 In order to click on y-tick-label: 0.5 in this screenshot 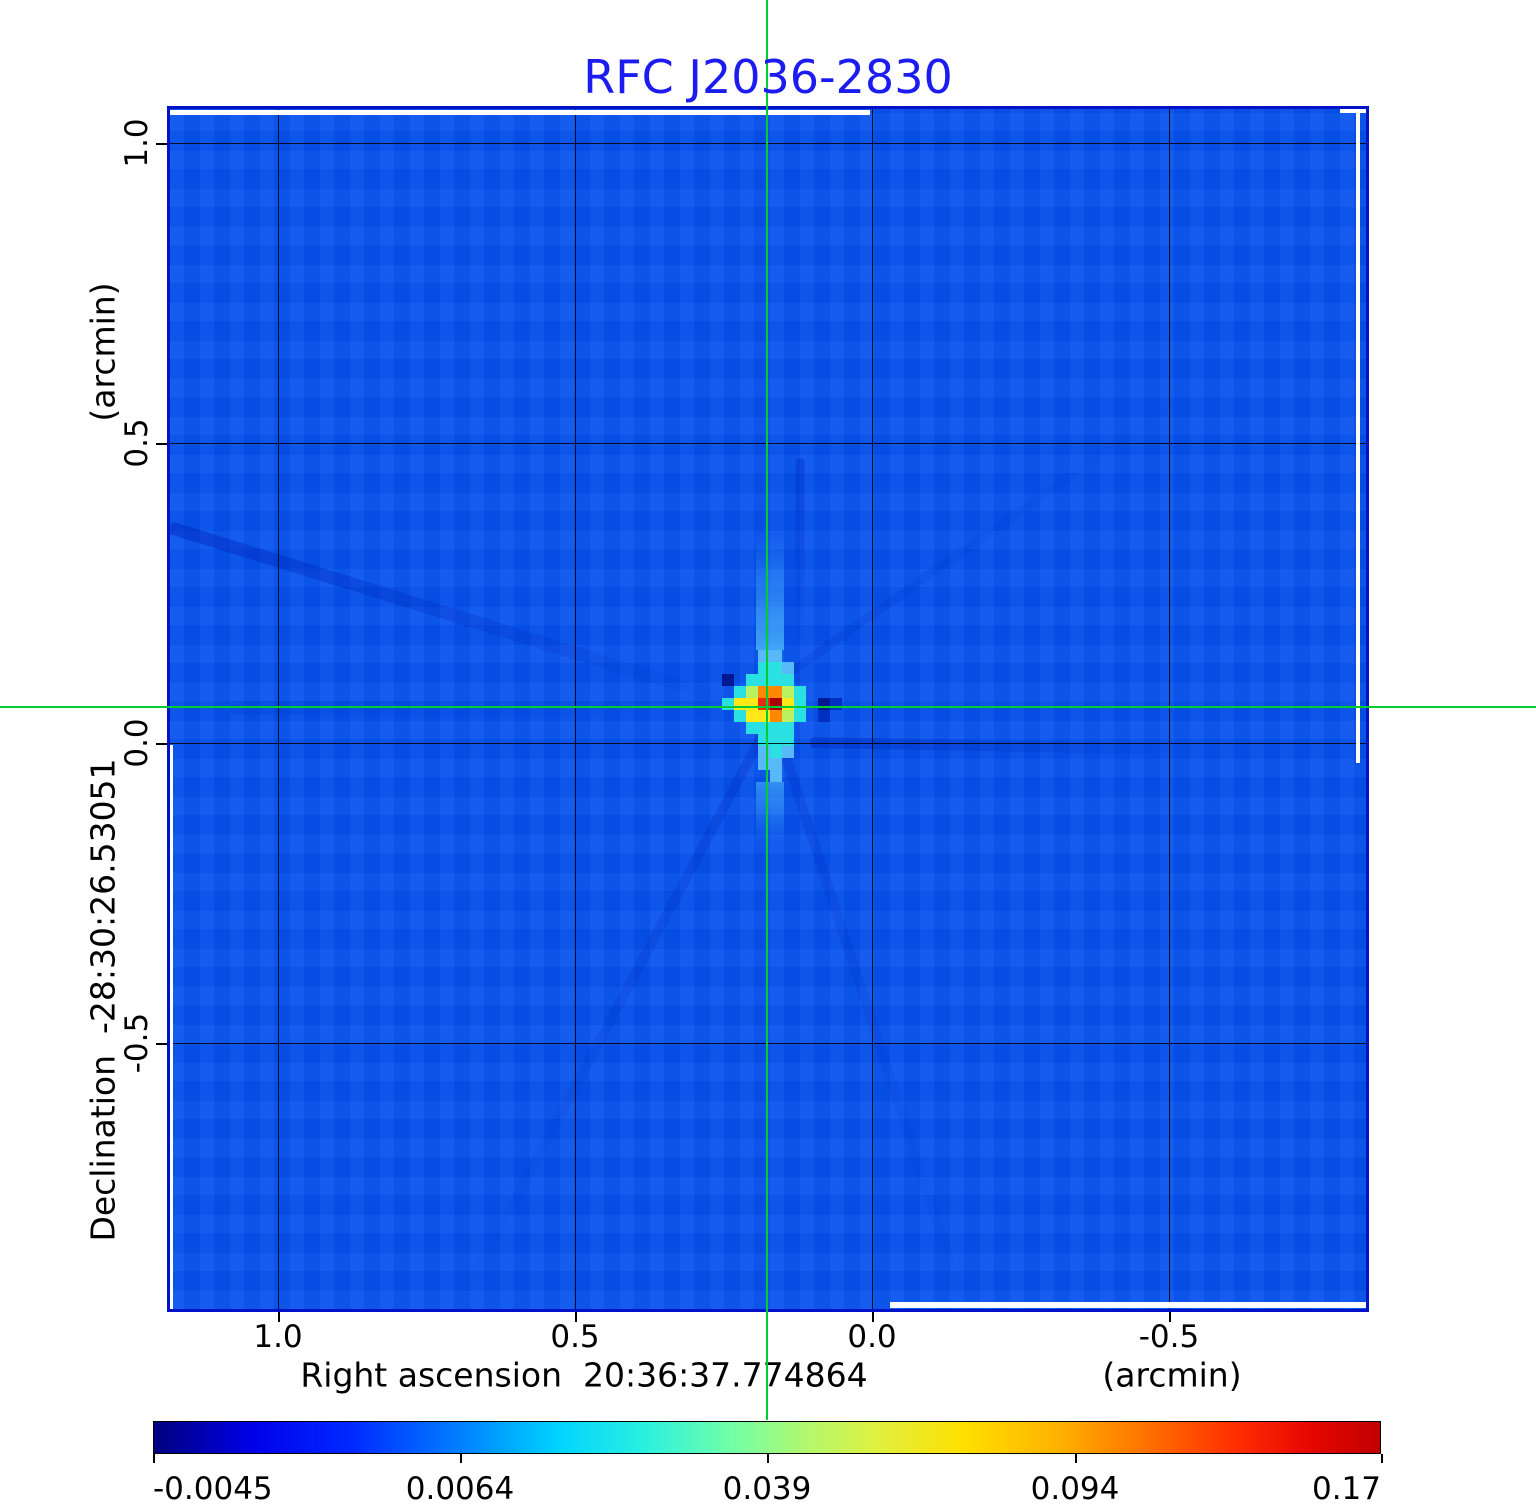, I will do `click(137, 443)`.